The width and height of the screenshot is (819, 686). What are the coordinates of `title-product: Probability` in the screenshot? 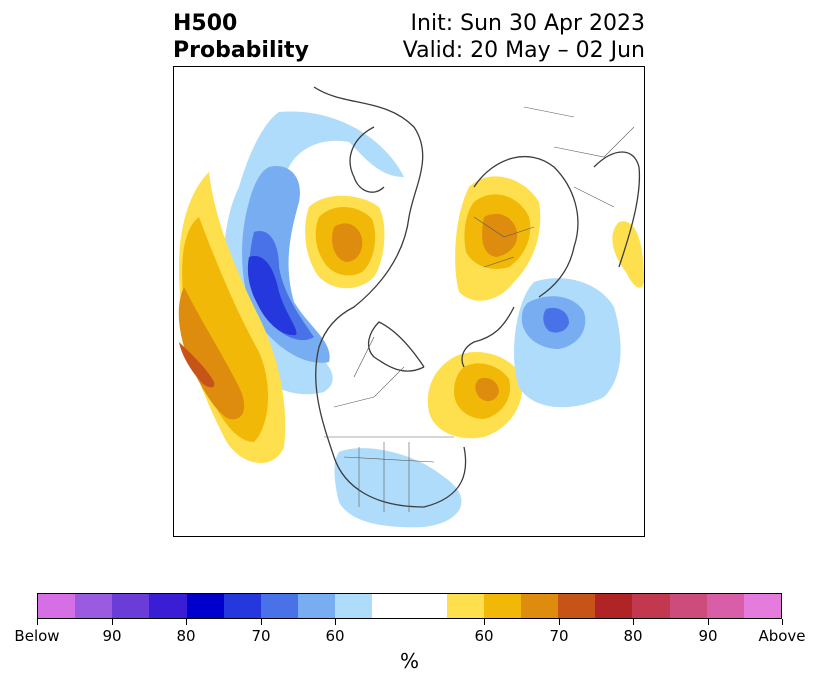 It's located at (241, 50).